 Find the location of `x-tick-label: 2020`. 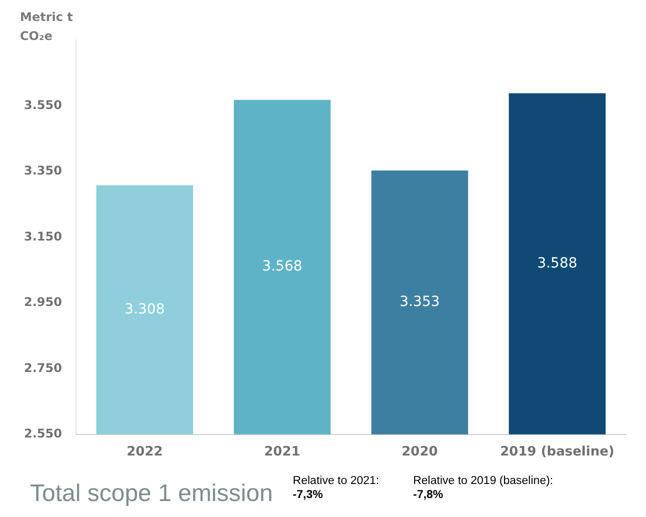

x-tick-label: 2020 is located at coordinates (420, 452).